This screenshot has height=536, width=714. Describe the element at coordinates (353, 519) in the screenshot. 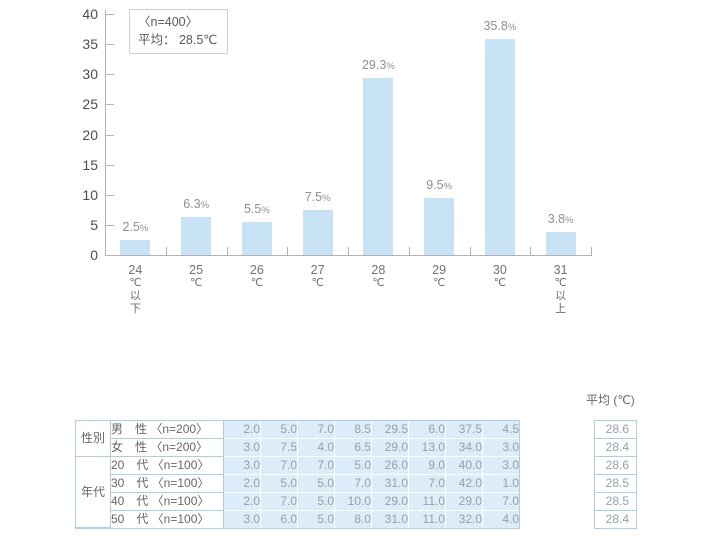

I see `table-cell: 8.0` at that location.